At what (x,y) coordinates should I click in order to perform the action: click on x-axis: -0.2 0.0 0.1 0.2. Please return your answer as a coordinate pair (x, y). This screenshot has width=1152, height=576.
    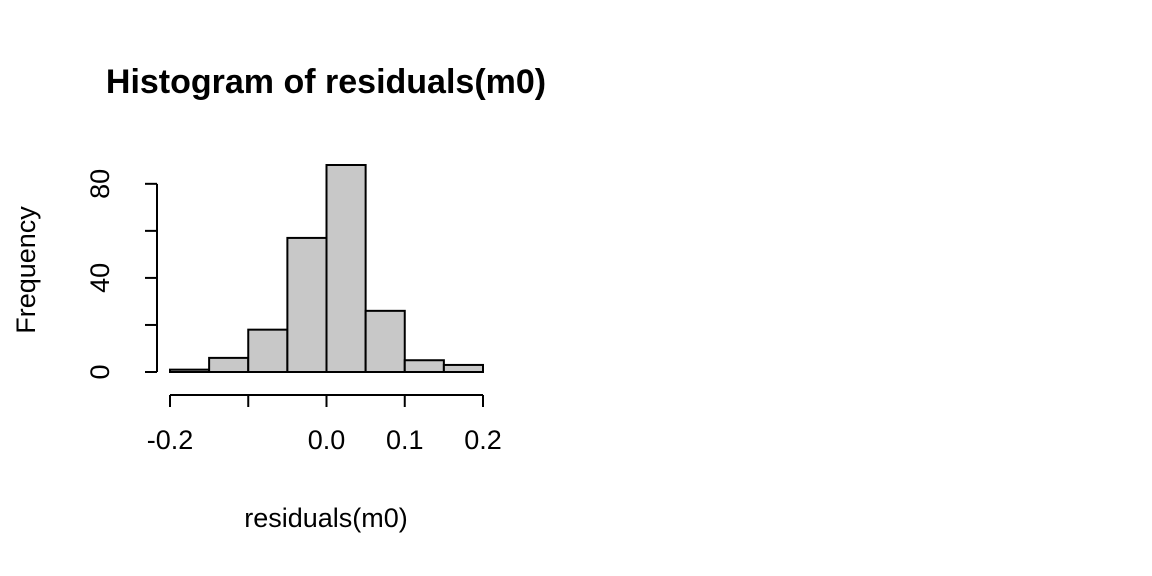
    Looking at the image, I should click on (324, 424).